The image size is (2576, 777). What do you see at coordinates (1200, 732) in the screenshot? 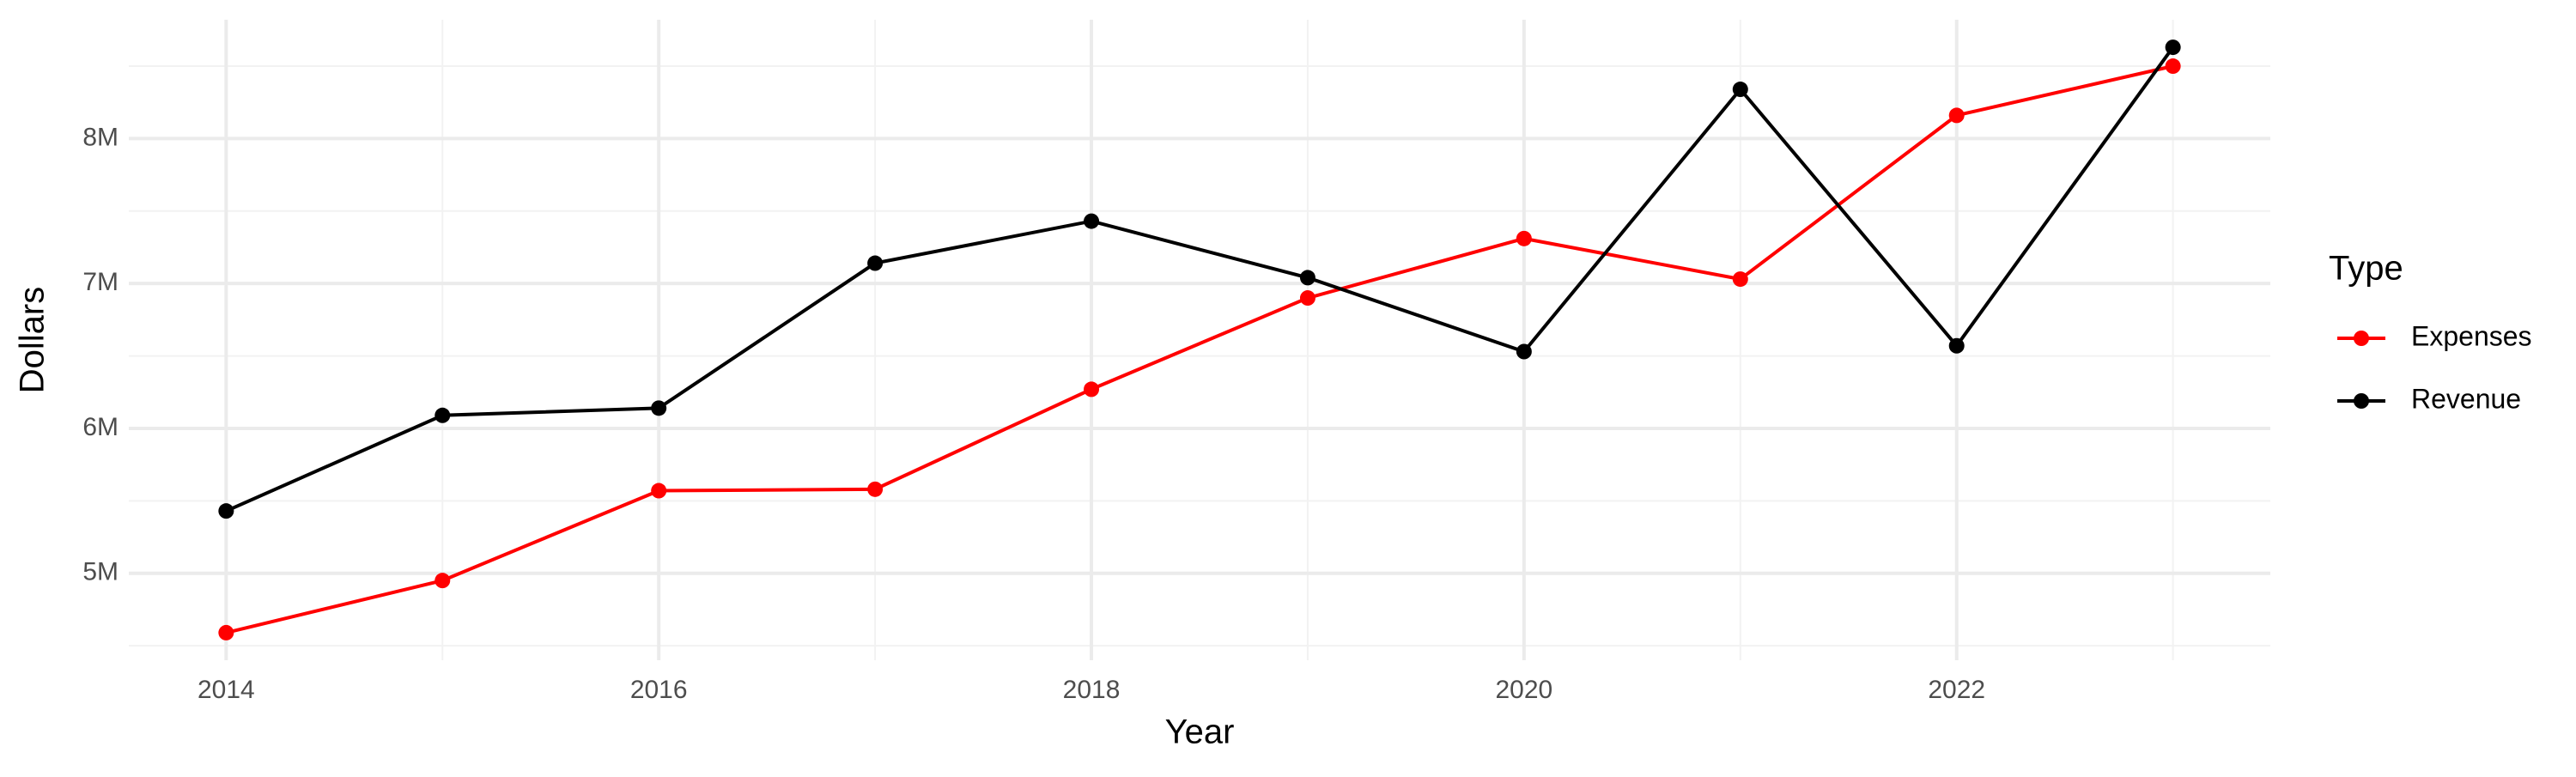
I see `x-axis-title: Year` at bounding box center [1200, 732].